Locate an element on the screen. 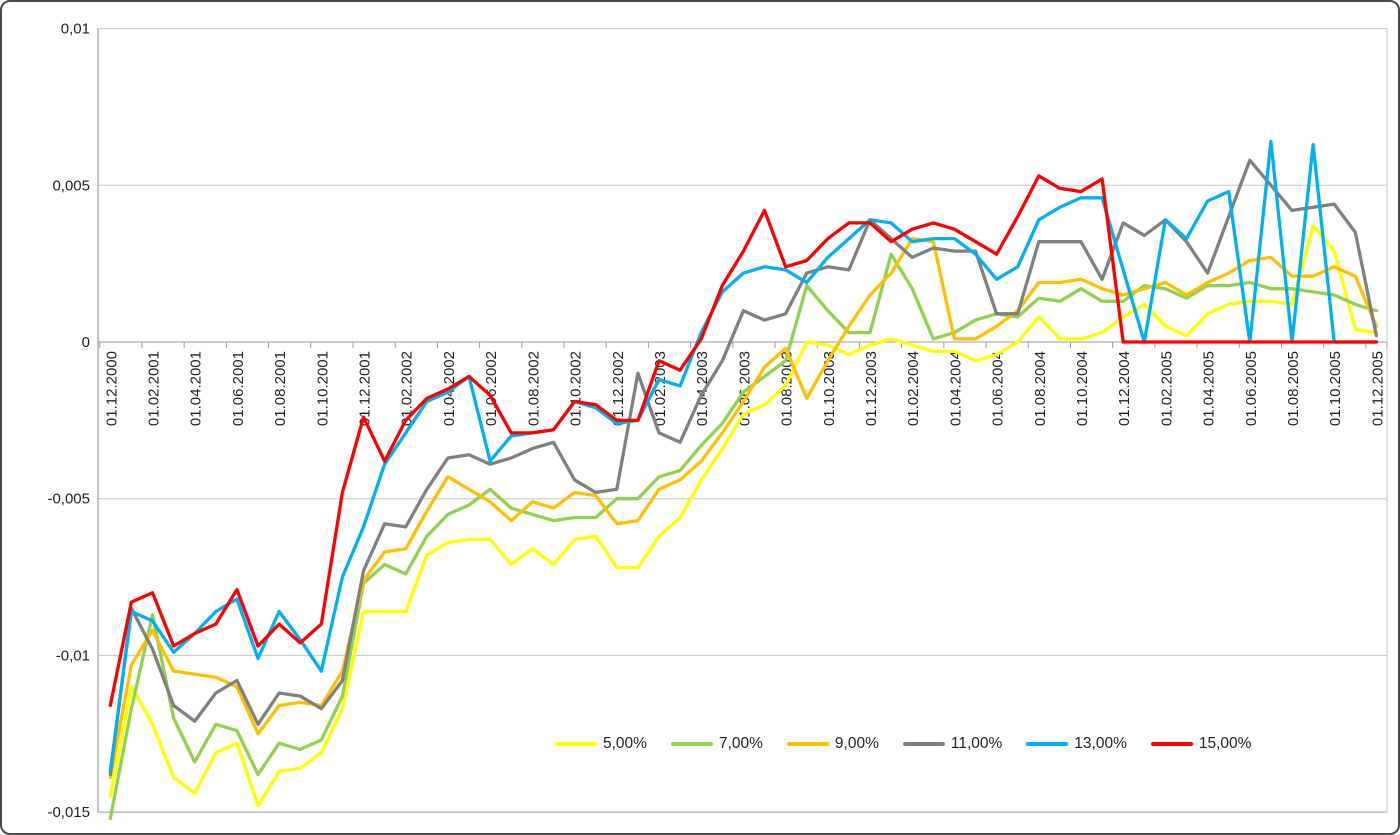 The image size is (1400, 835). x-axis-label: 01.10.2004 is located at coordinates (1082, 388).